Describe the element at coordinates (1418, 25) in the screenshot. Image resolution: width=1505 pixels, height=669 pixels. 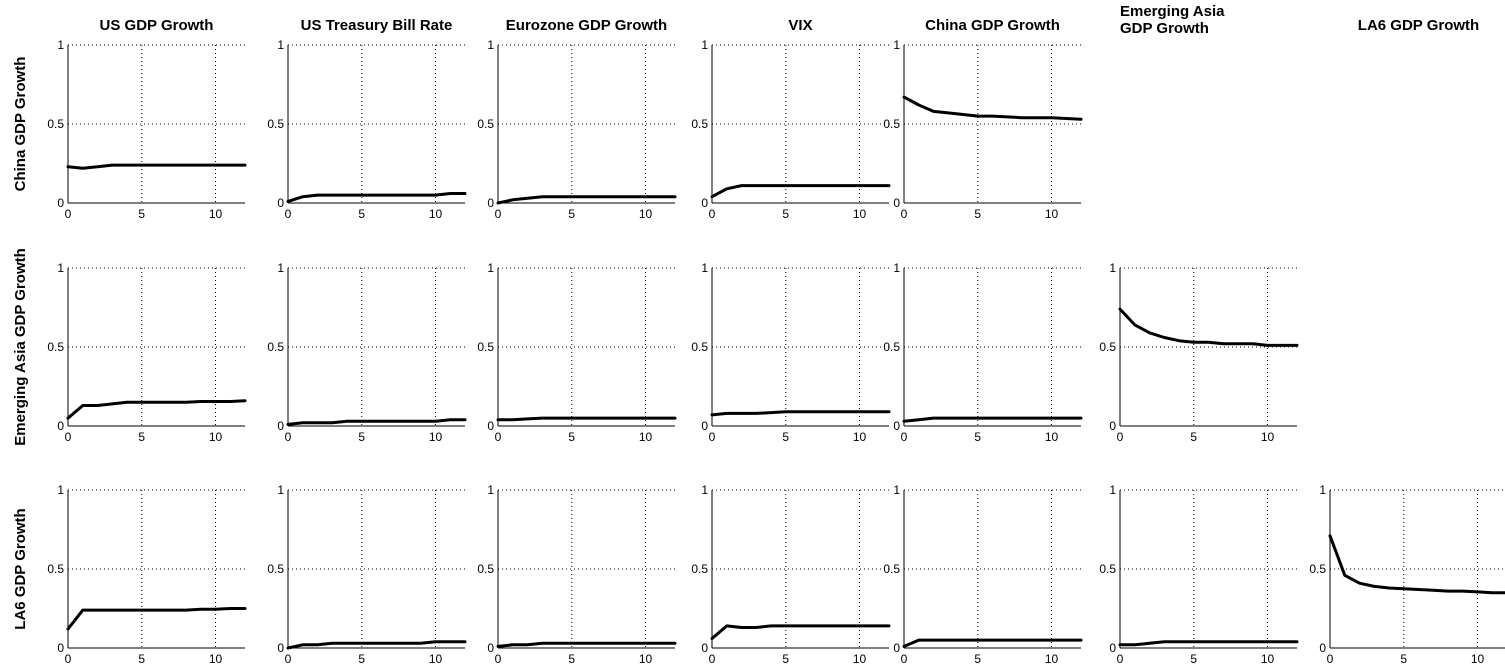
I see `column-title-la6-gdp-growth: LA6 GDP Growth` at that location.